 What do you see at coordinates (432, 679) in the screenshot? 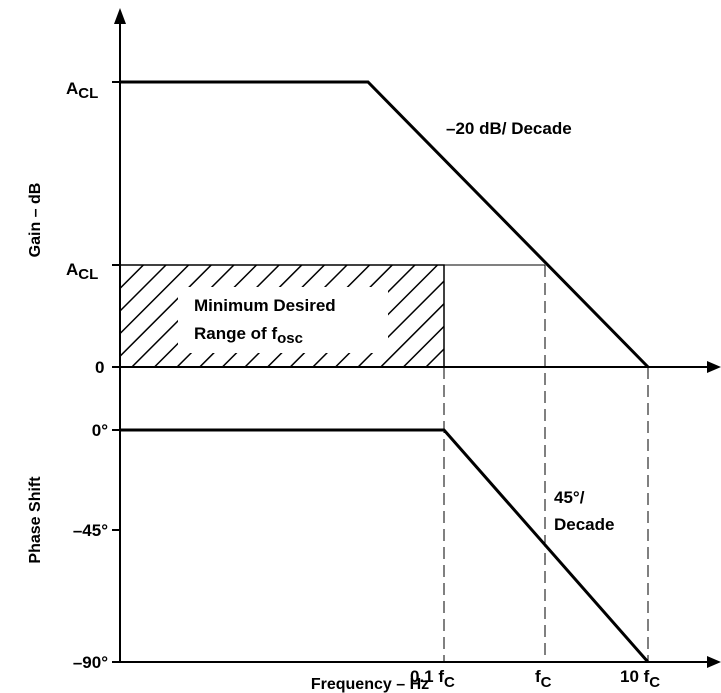
I see `freq-tick-label-01fc: 0.1 fC` at bounding box center [432, 679].